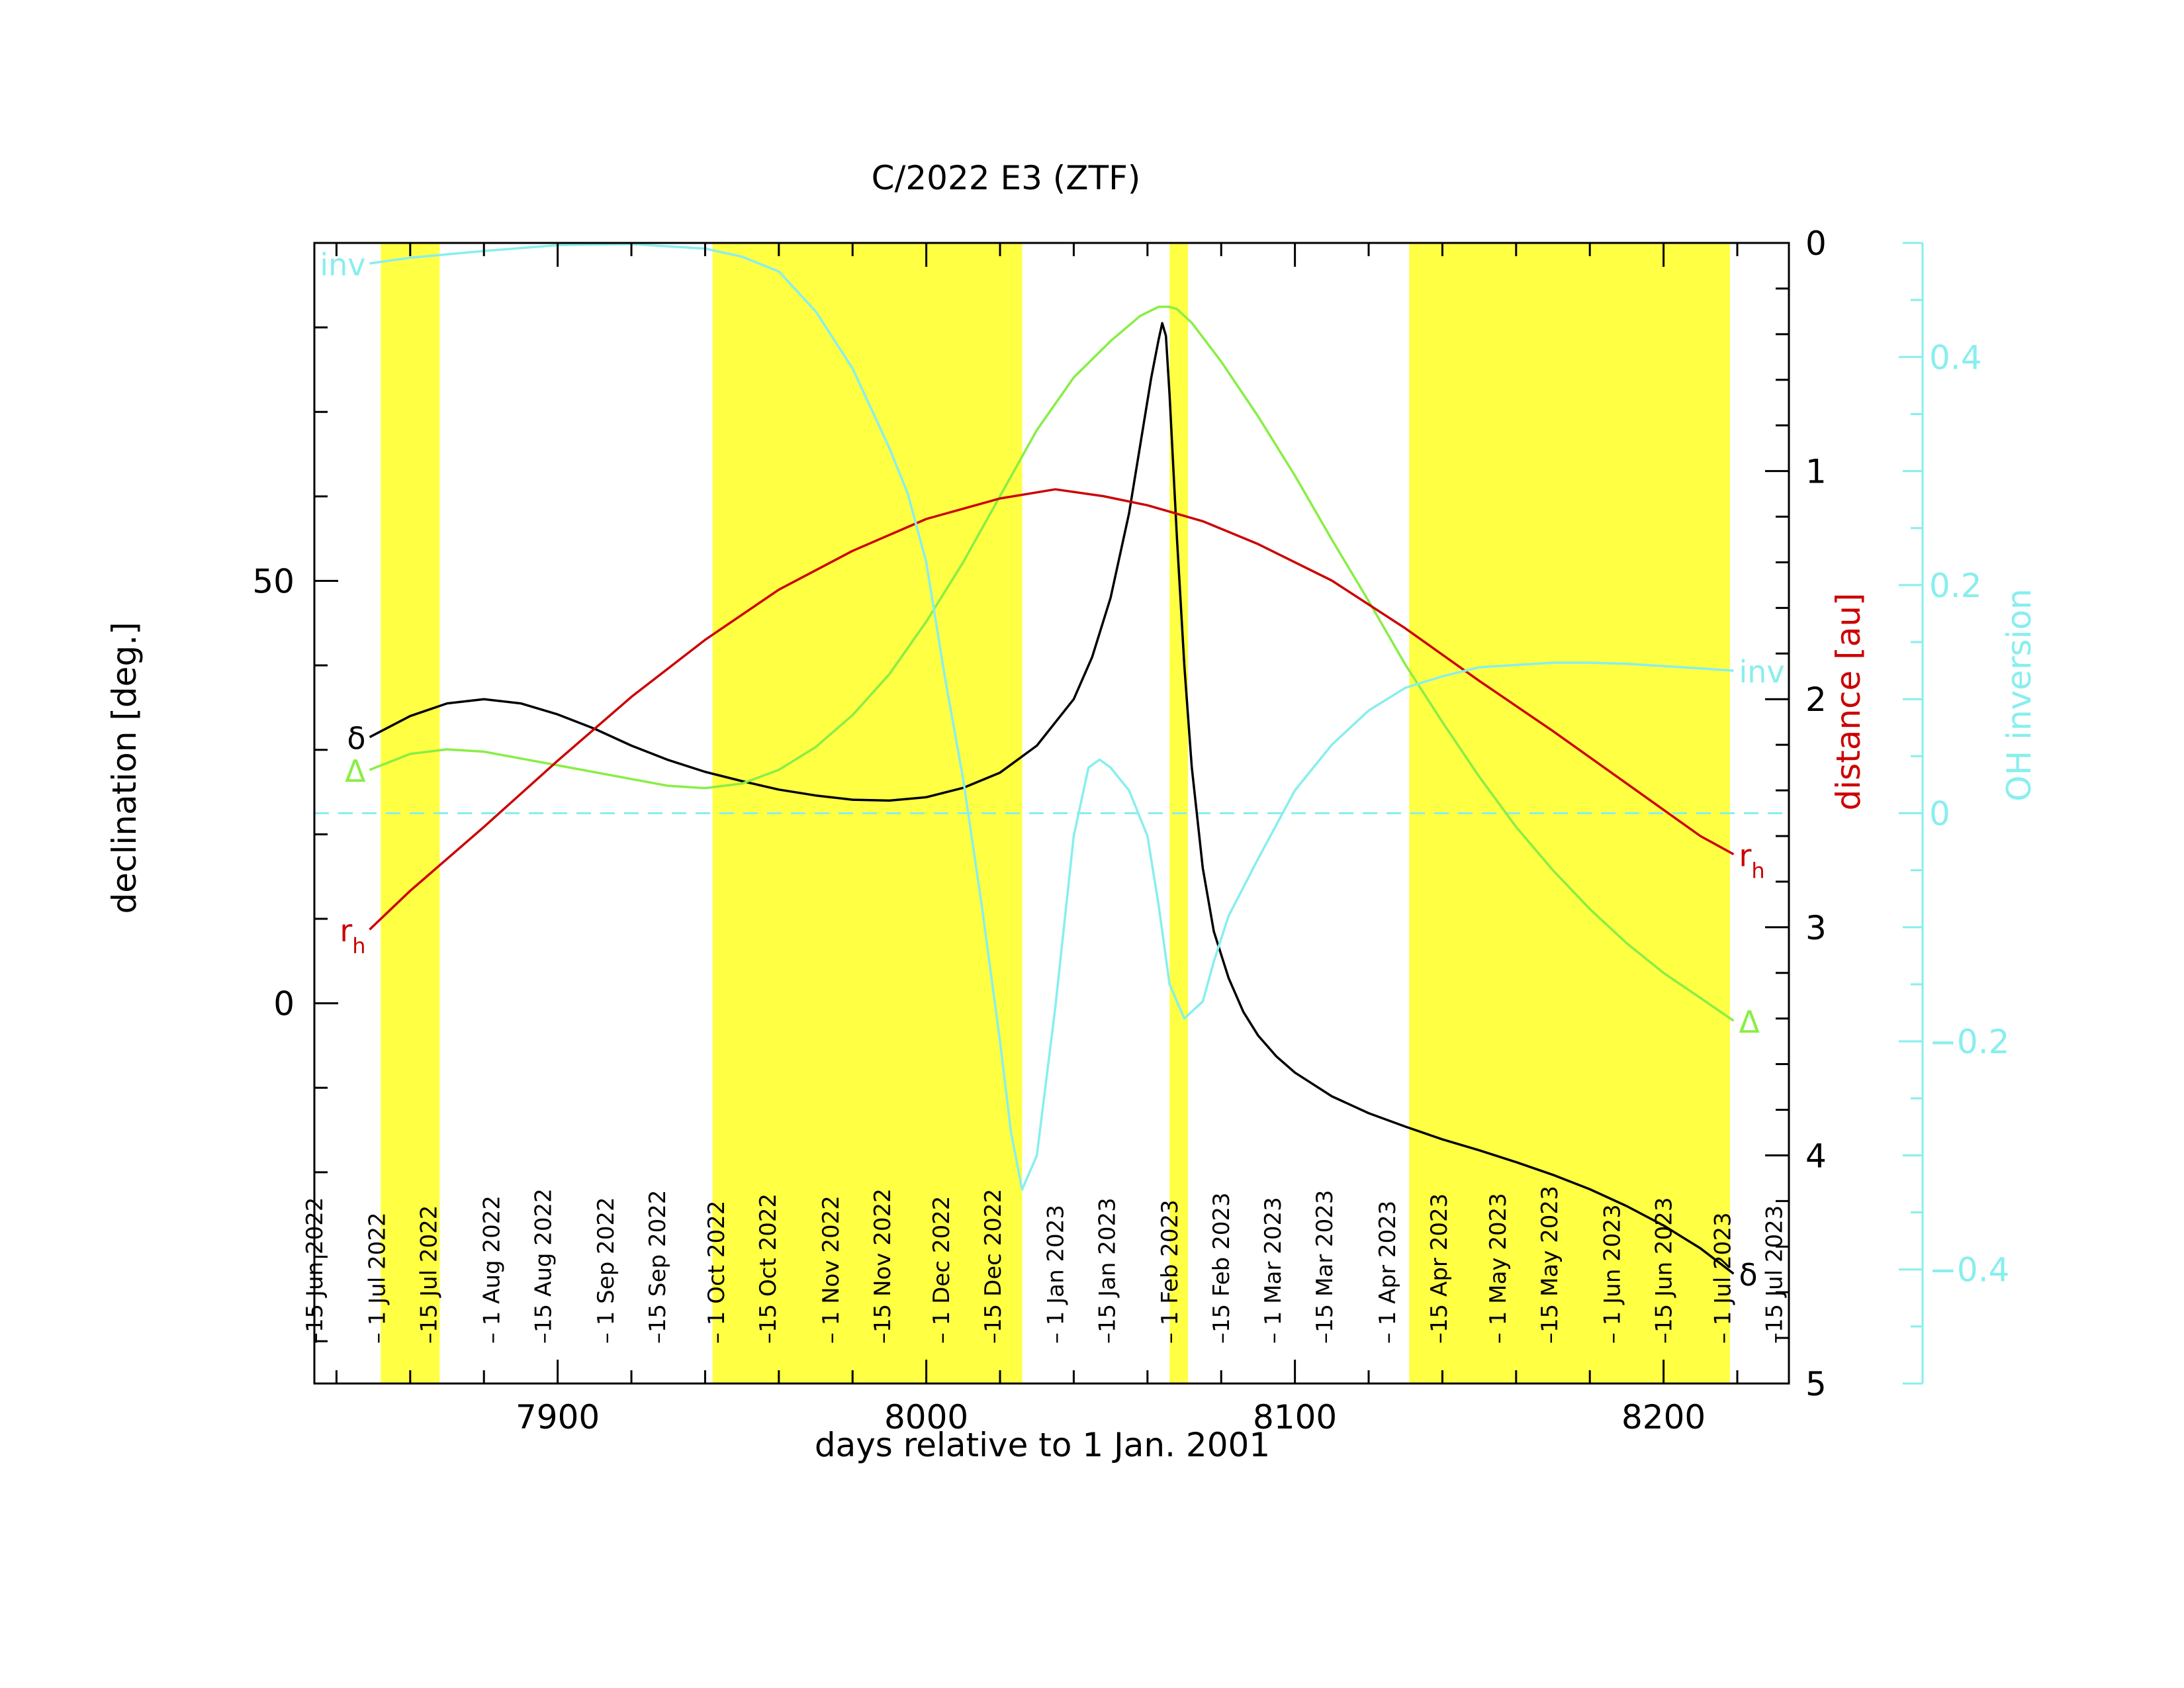 The height and width of the screenshot is (1688, 2184). I want to click on date-label: –15 Jun 2023, so click(1664, 1270).